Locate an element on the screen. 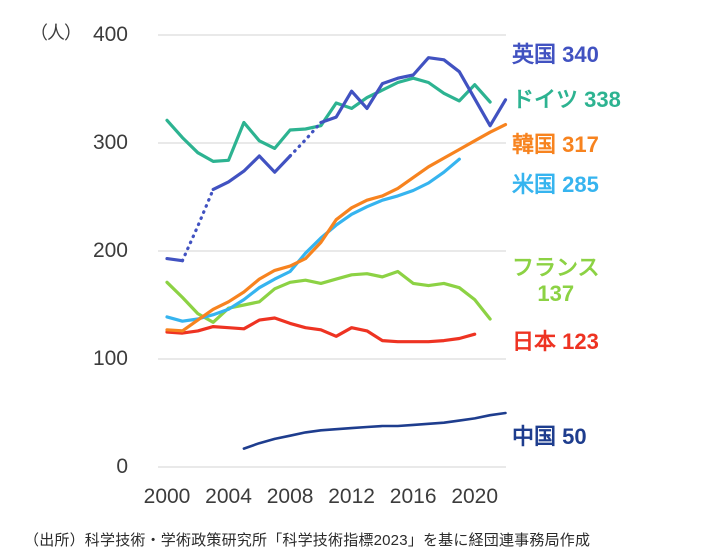 The width and height of the screenshot is (720, 560). legend-item-uk: 英国 340 is located at coordinates (555, 54).